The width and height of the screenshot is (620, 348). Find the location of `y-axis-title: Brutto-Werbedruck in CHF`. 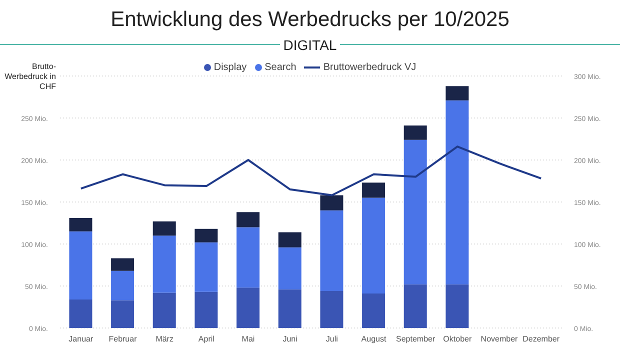

y-axis-title: Brutto-Werbedruck in CHF is located at coordinates (30, 77).